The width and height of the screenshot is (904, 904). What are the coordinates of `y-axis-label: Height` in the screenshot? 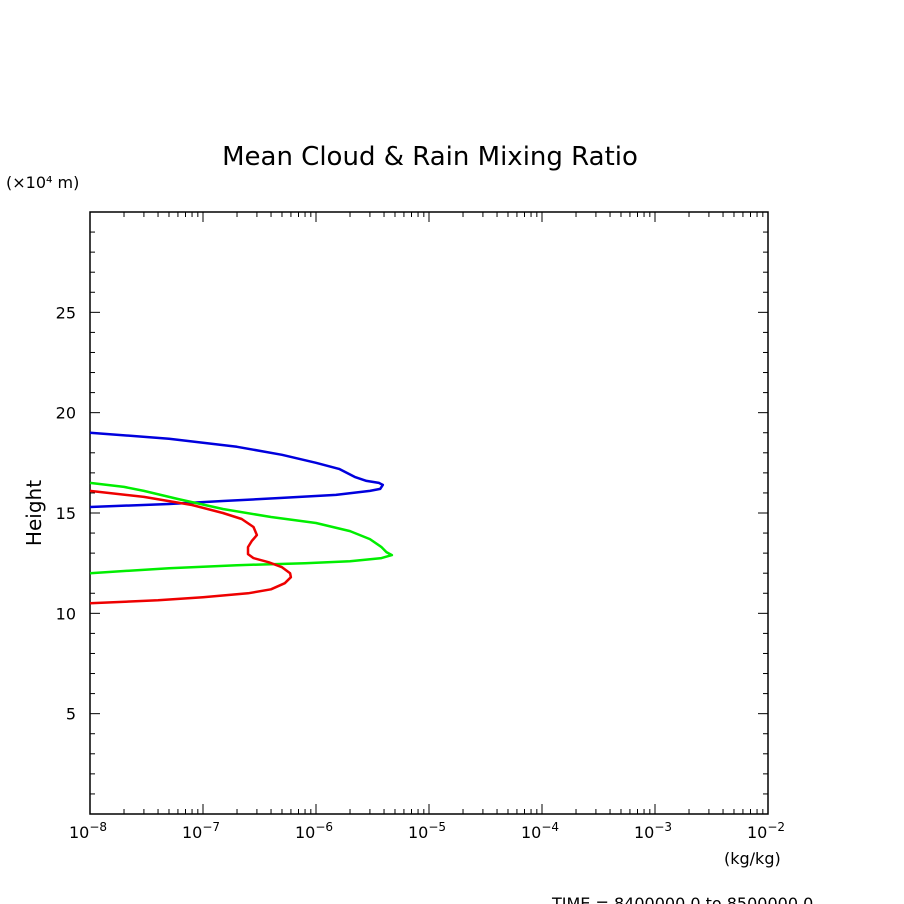 It's located at (34, 513).